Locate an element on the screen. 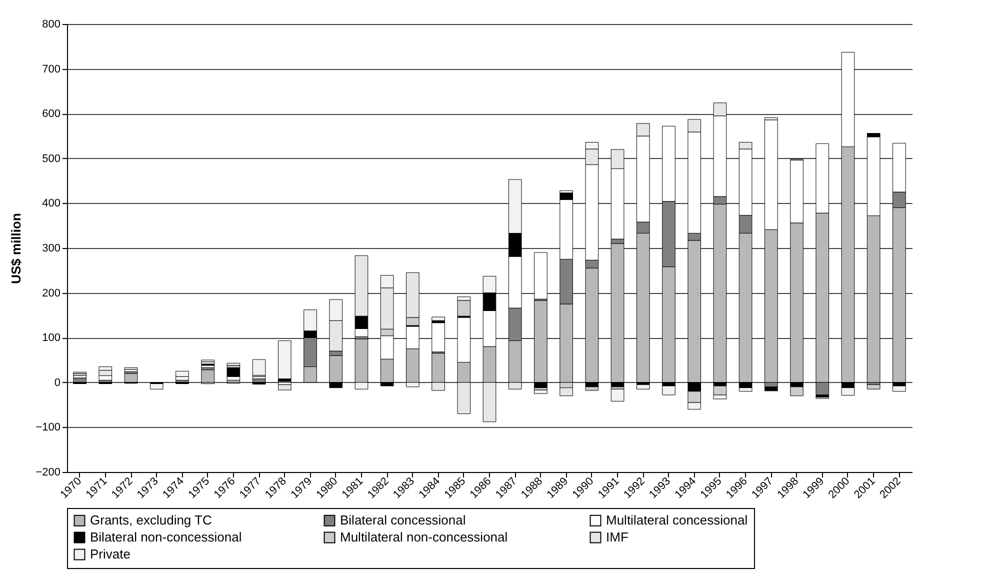  legend-label: IMF is located at coordinates (617, 537).